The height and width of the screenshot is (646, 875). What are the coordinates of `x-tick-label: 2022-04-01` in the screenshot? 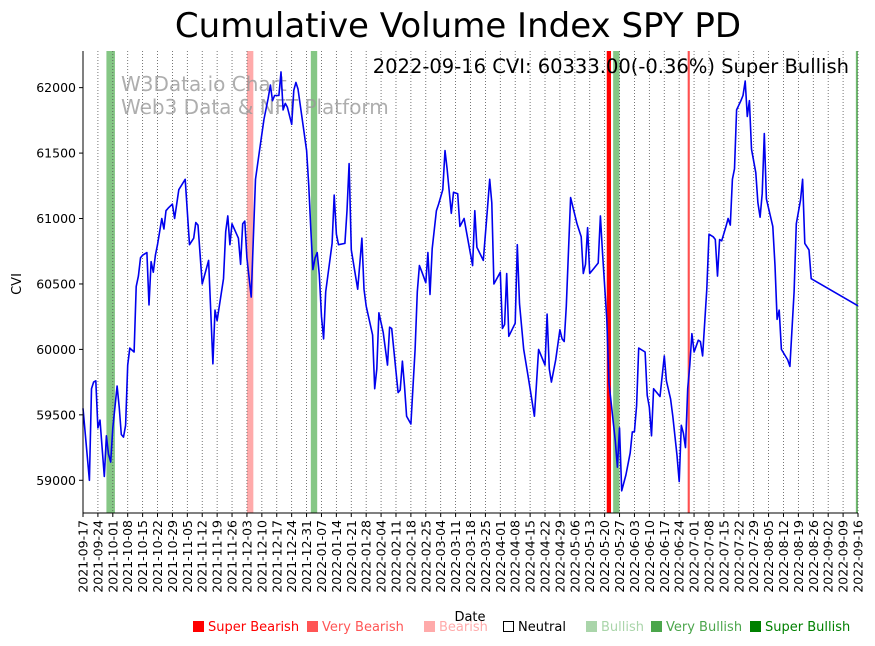 It's located at (500, 556).